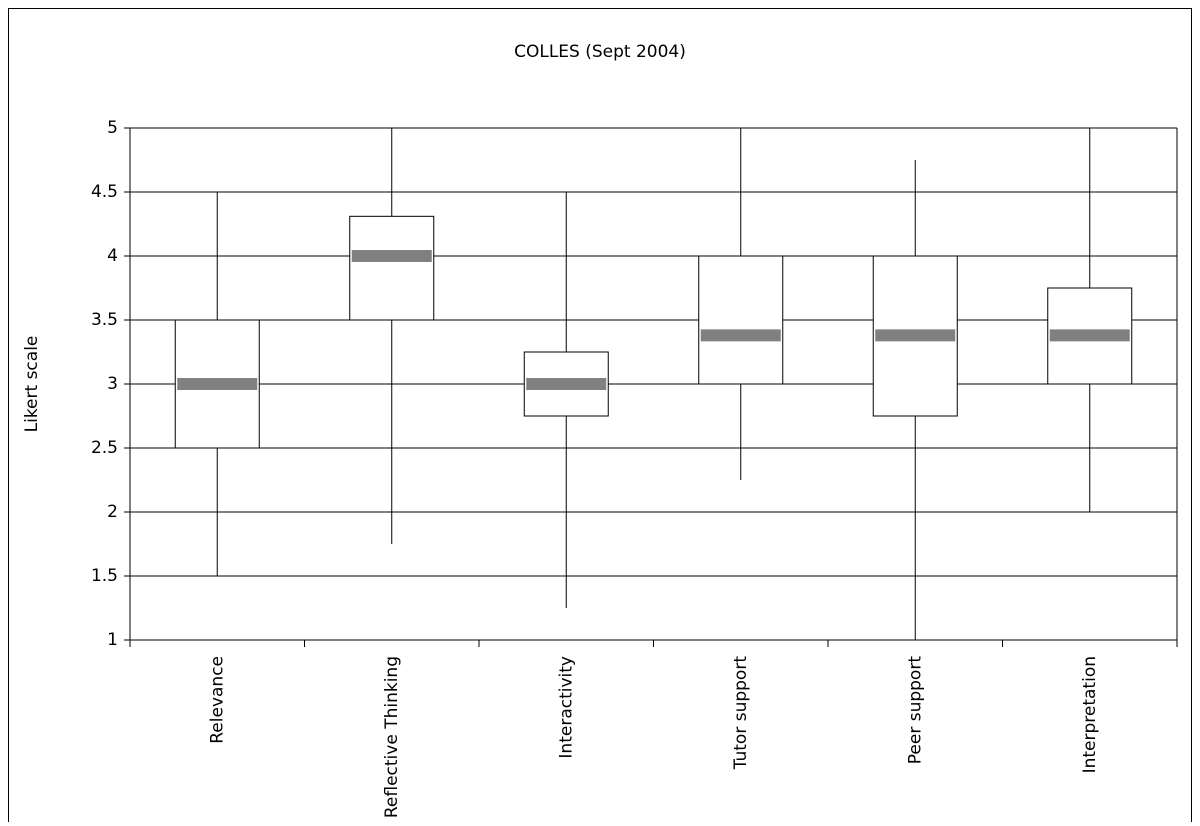 The height and width of the screenshot is (826, 1200). I want to click on x-tick-label: Relevance, so click(217, 700).